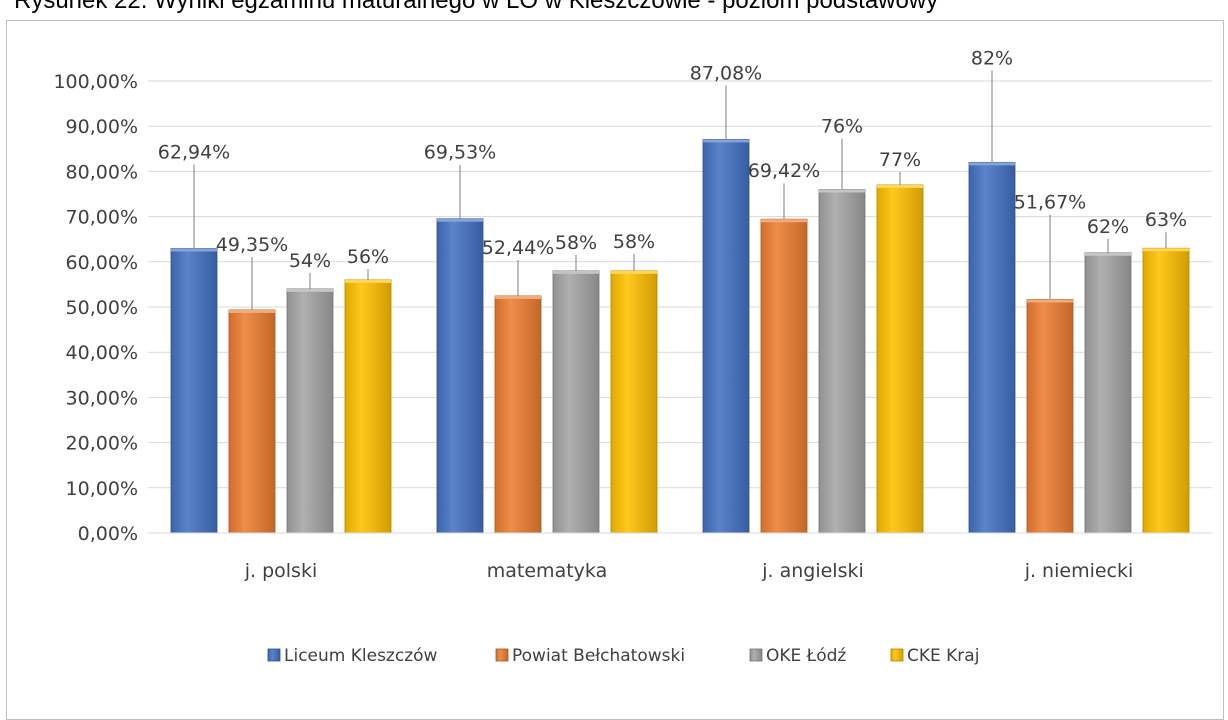 The height and width of the screenshot is (720, 1228). Describe the element at coordinates (1108, 227) in the screenshot. I see `data-label: 62%` at that location.